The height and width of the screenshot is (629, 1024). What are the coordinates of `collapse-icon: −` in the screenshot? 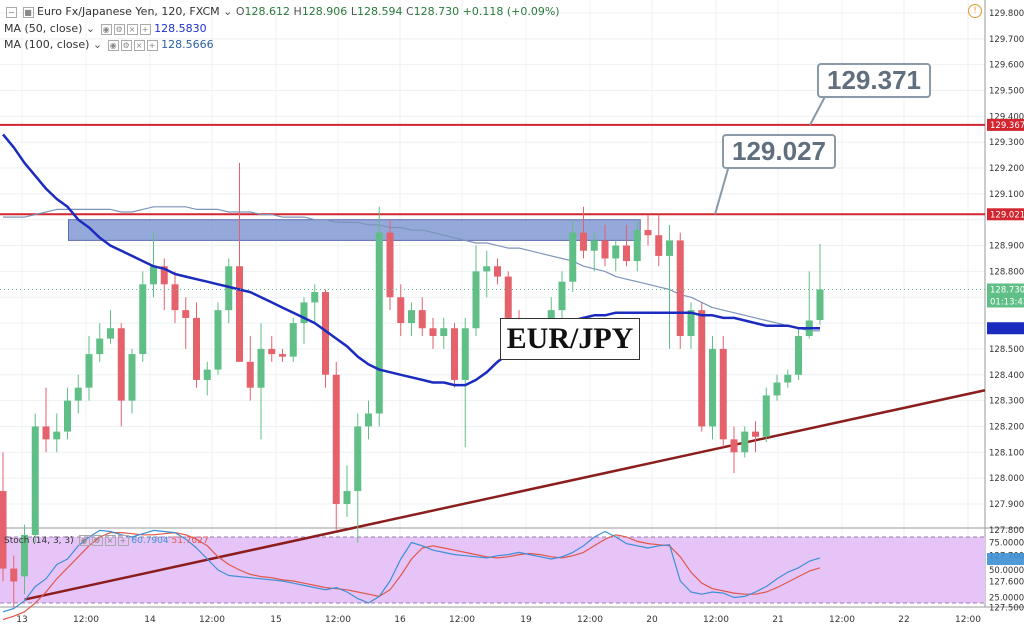 It's located at (11, 12).